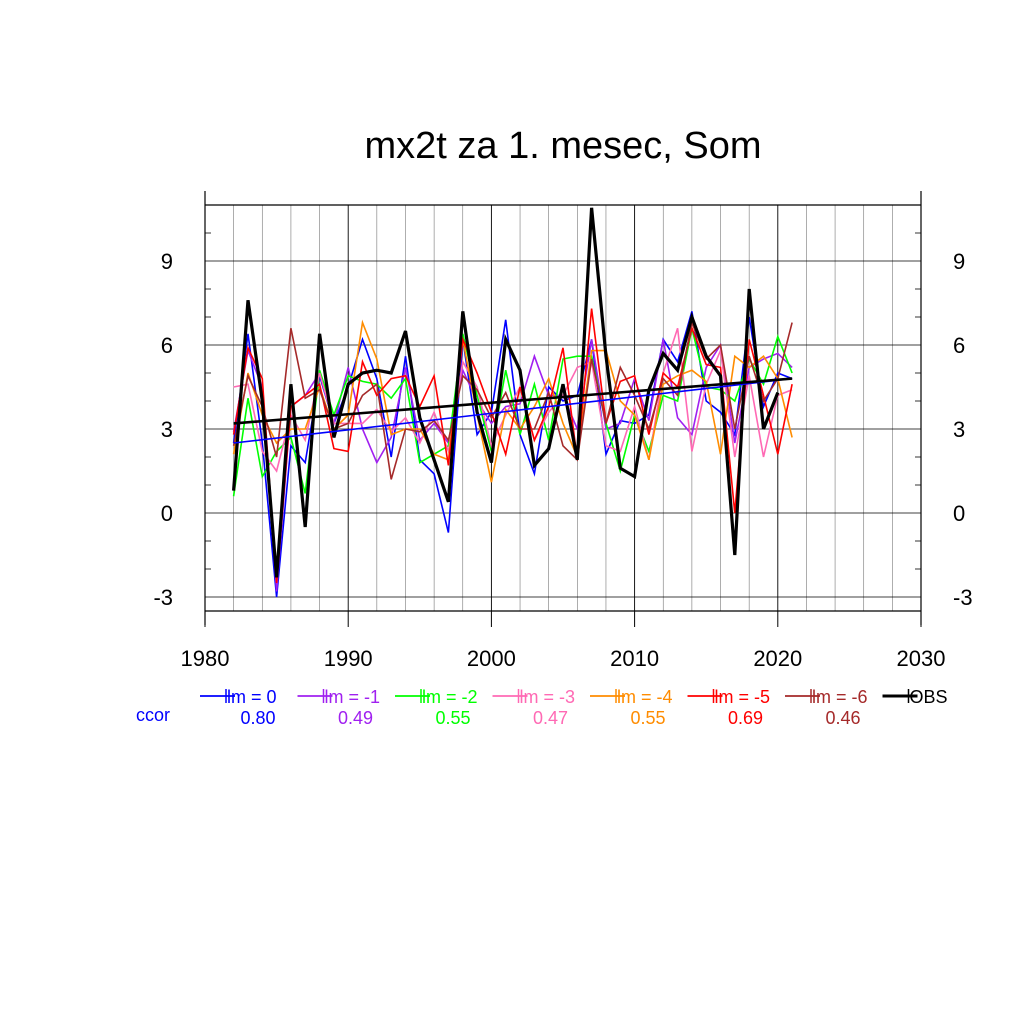  I want to click on y-tick-label-left: 9, so click(167, 261).